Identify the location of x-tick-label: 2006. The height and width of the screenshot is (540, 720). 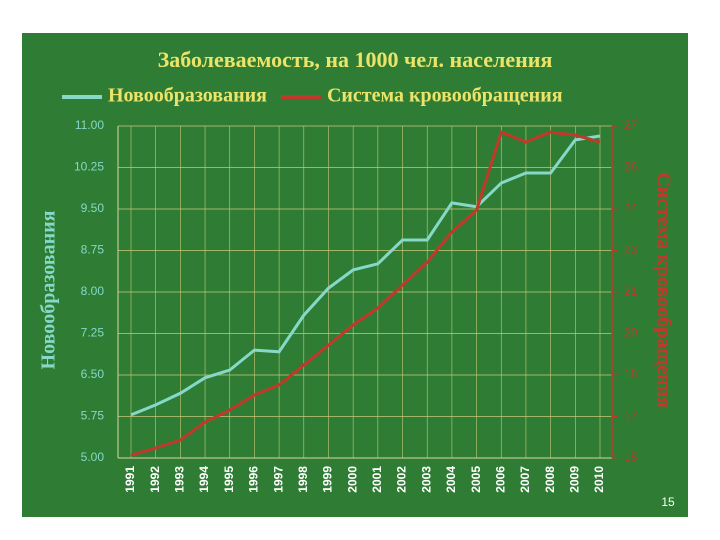
(500, 479).